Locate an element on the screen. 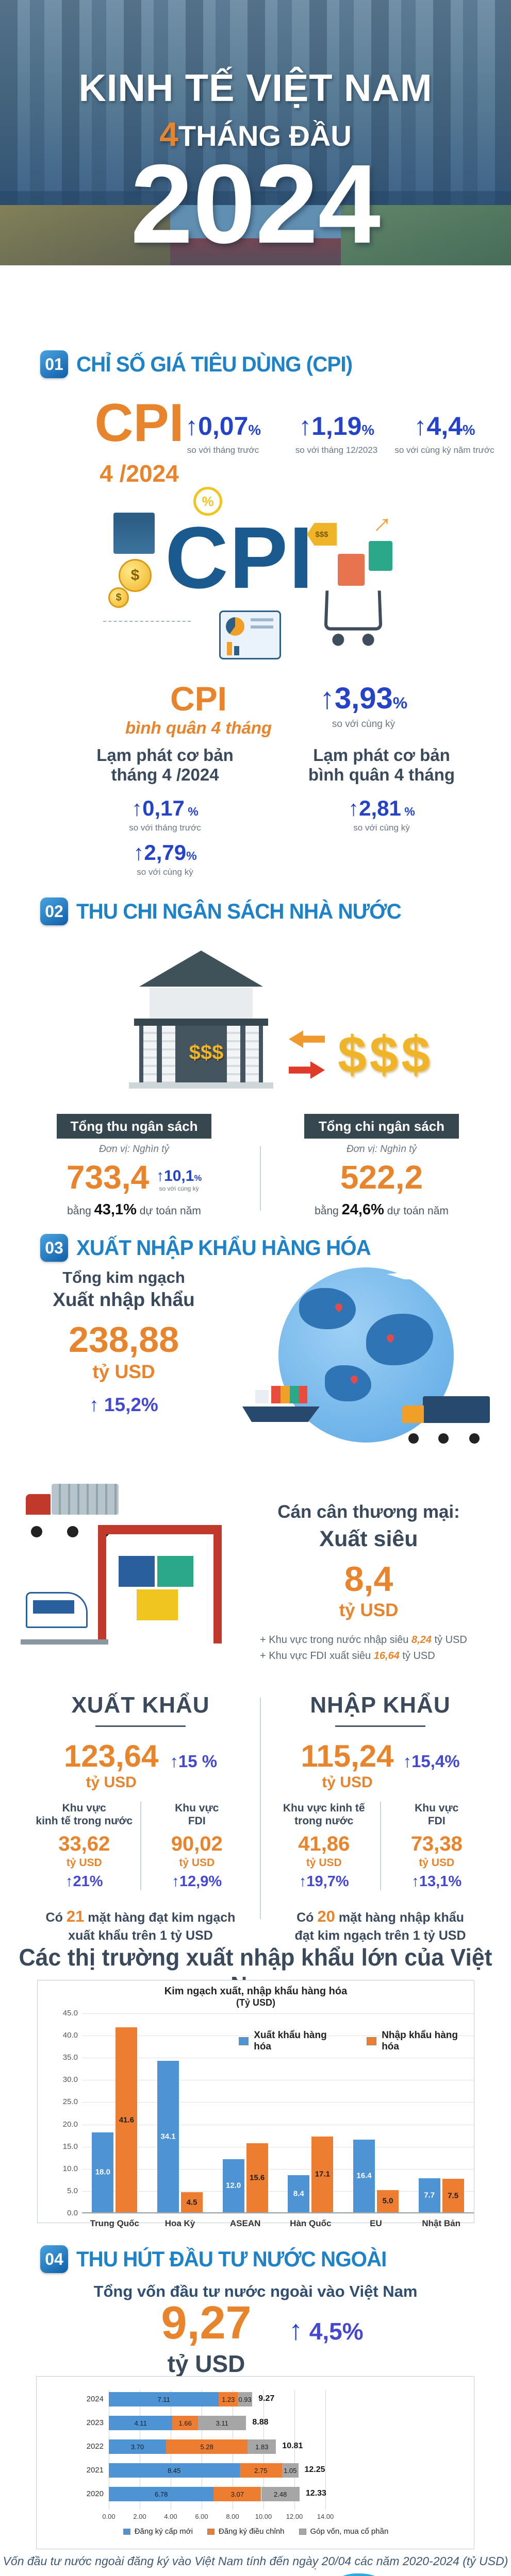 Image resolution: width=511 pixels, height=2576 pixels. cart-wheel is located at coordinates (338, 640).